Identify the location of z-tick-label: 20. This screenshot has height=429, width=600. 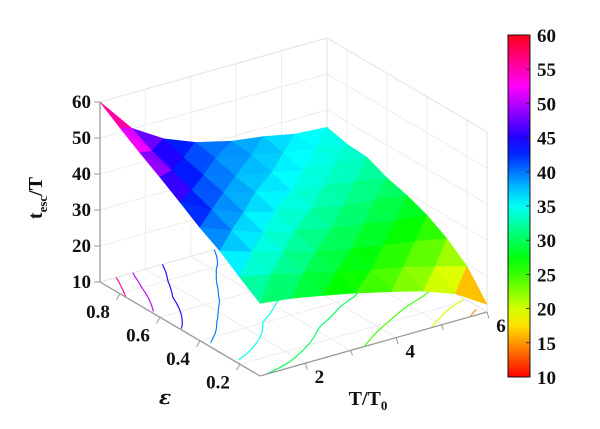
(81, 246).